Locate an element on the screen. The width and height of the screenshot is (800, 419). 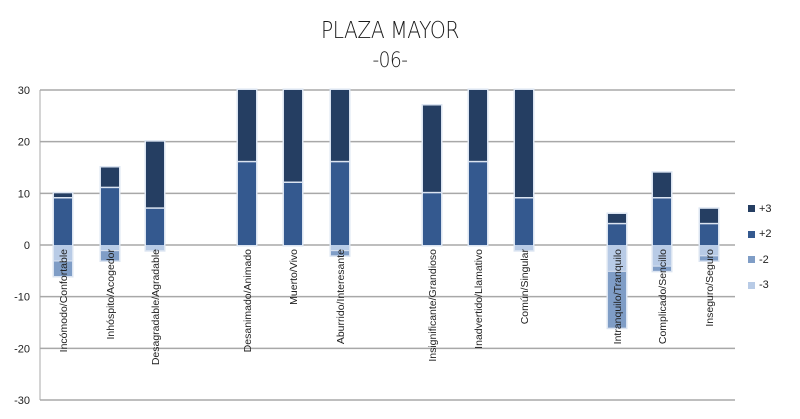
legend-item: -3 is located at coordinates (760, 286).